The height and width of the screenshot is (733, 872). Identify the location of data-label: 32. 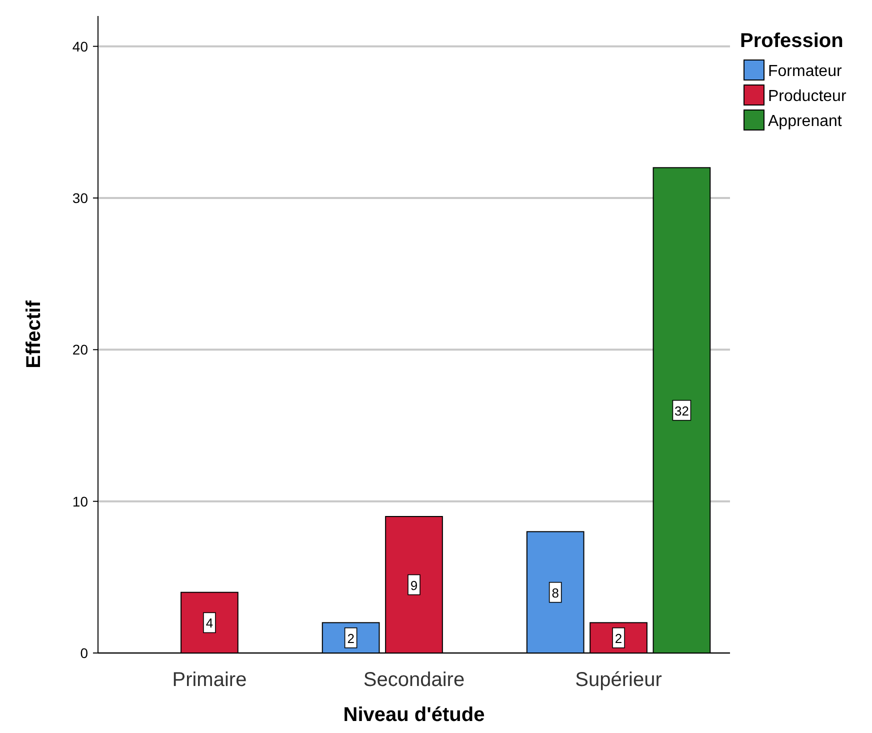
(681, 410).